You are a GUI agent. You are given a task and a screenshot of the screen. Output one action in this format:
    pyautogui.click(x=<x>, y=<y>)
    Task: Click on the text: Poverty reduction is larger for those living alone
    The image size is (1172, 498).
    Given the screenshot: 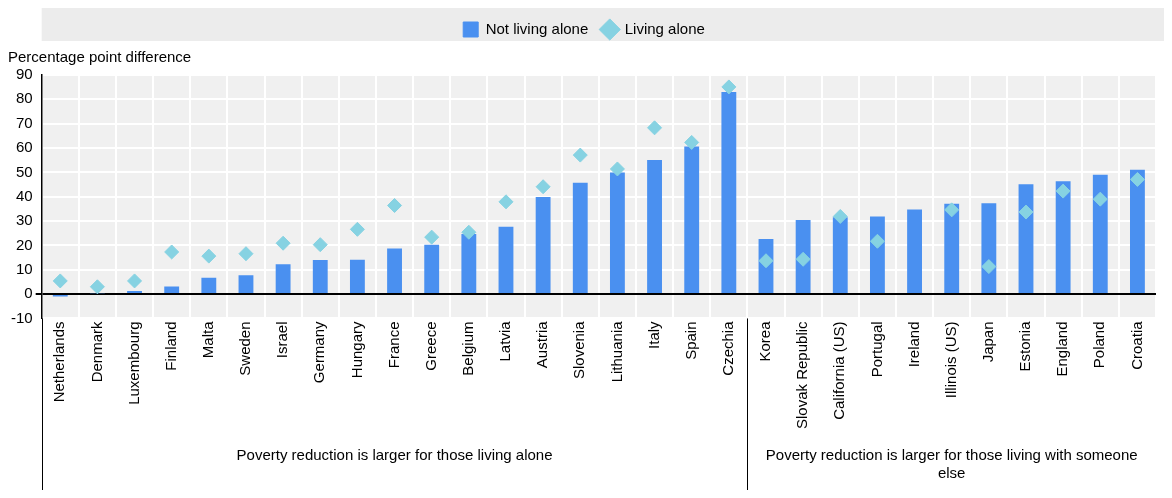 What is the action you would take?
    pyautogui.click(x=394, y=455)
    